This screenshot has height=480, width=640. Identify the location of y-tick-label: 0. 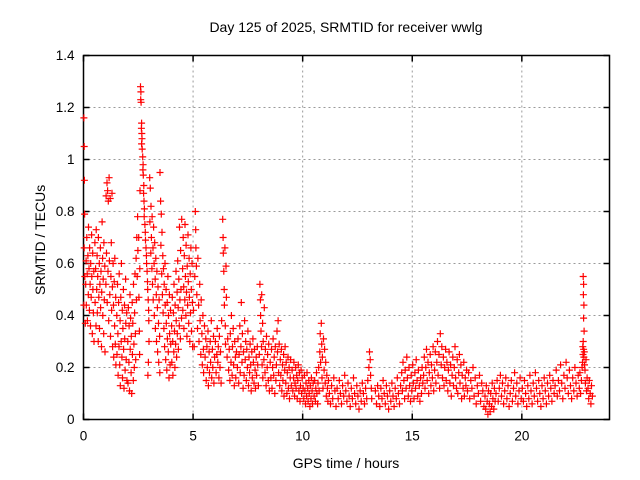
(71, 419).